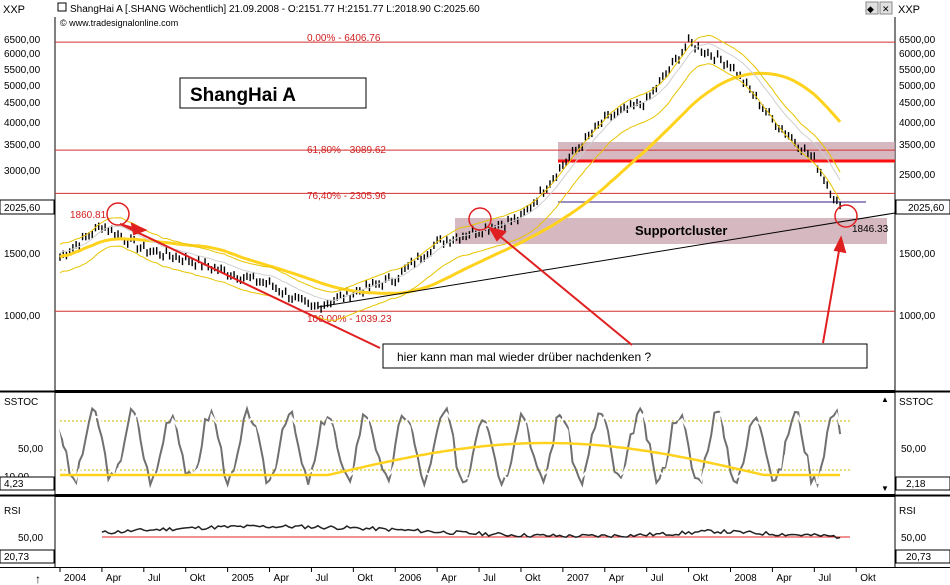 The image size is (950, 585). Describe the element at coordinates (917, 145) in the screenshot. I see `tick-3500-r: 3500,00` at that location.